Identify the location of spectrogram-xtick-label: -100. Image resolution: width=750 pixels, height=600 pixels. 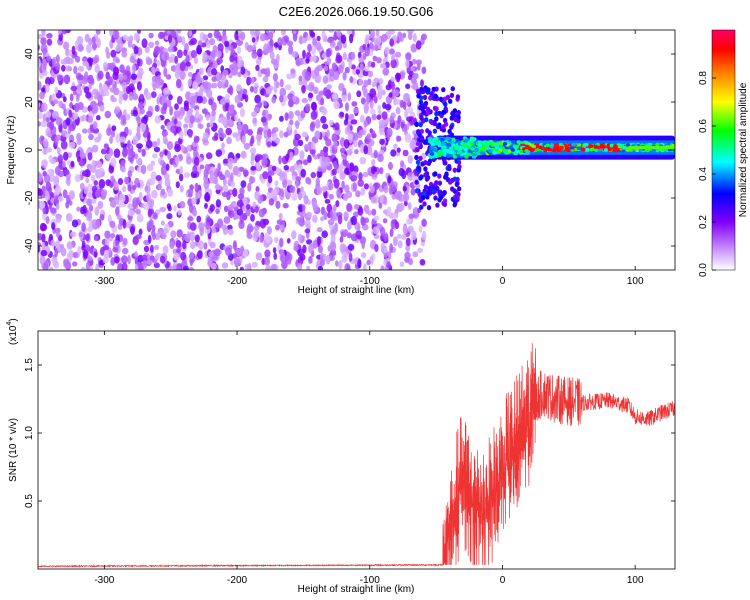
(370, 281).